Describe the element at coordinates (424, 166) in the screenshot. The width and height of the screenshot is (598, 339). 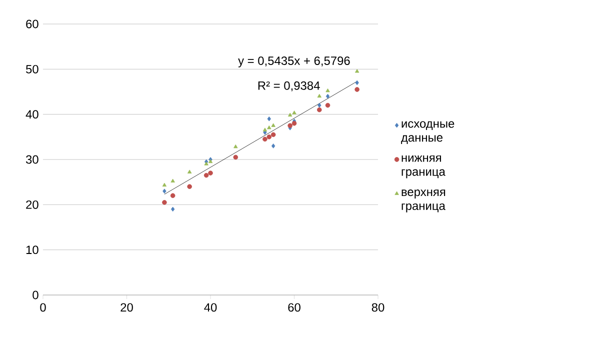
I see `legend-label: нижняя граница` at that location.